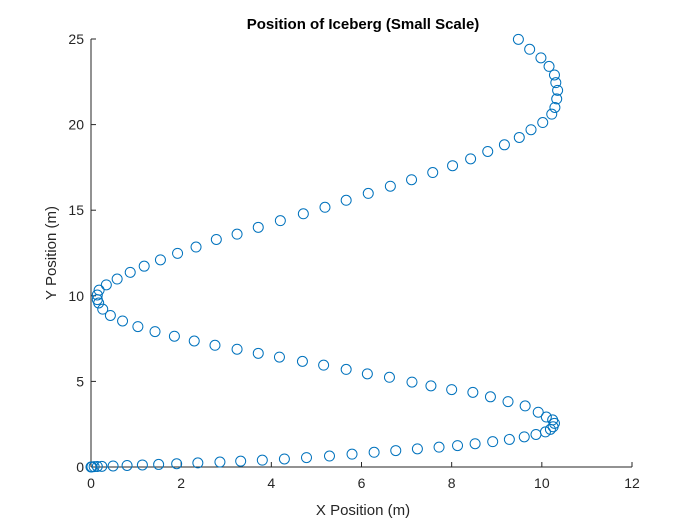 The image size is (700, 525). Describe the element at coordinates (452, 483) in the screenshot. I see `x-tick-label: 8` at that location.